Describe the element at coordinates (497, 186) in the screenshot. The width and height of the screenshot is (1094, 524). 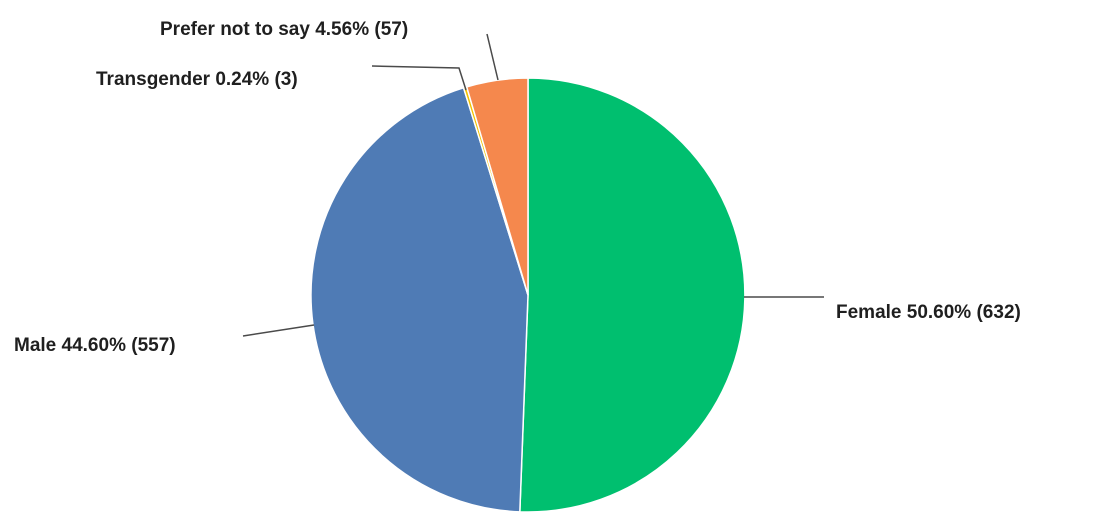
I see `pie-slice-prefer-not-to-say` at that location.